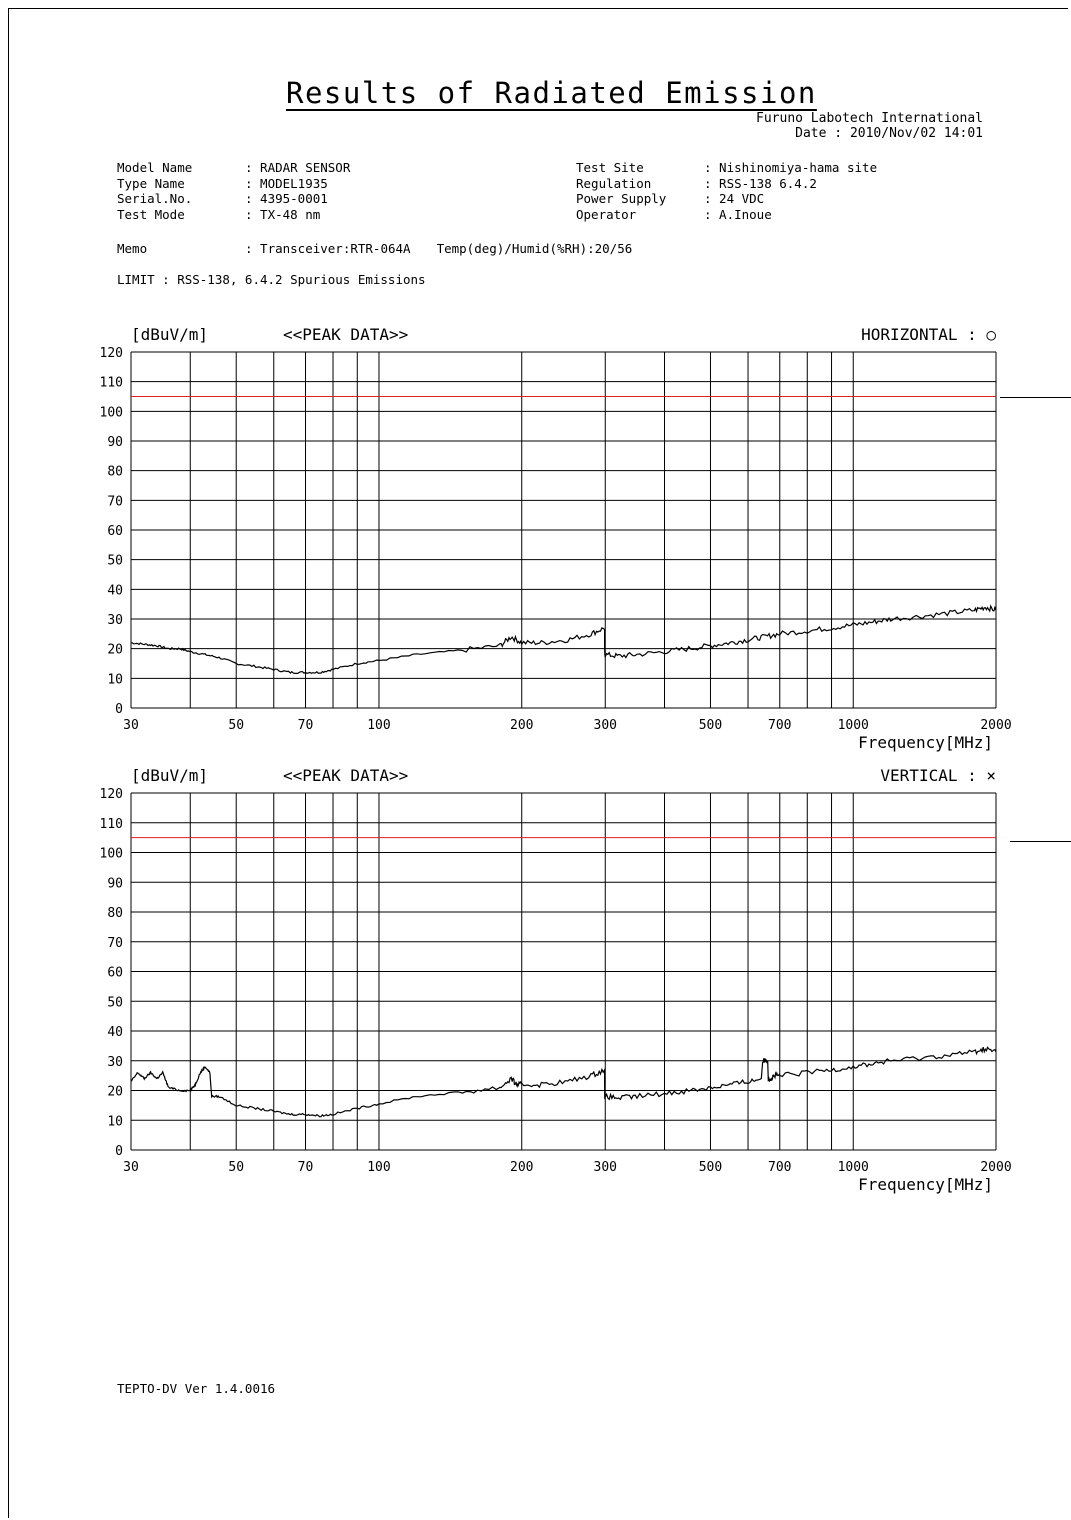 The width and height of the screenshot is (1071, 1520). I want to click on info-label: Test Site, so click(610, 167).